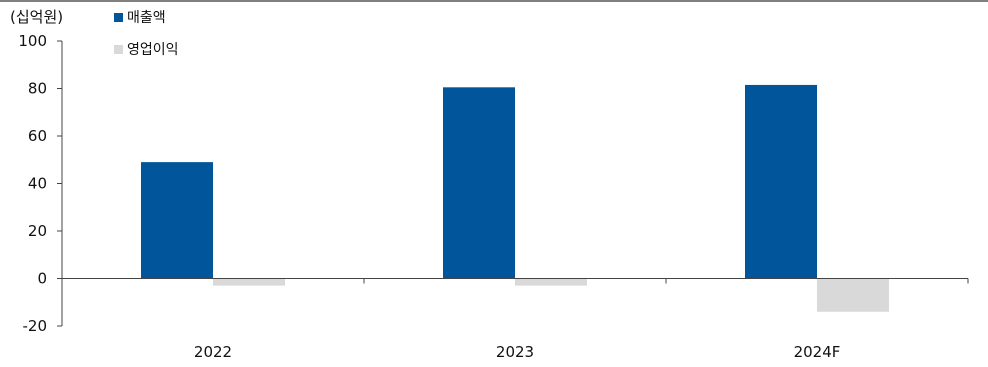 This screenshot has height=367, width=988. I want to click on legend-label-revenue: 매출액, so click(146, 18).